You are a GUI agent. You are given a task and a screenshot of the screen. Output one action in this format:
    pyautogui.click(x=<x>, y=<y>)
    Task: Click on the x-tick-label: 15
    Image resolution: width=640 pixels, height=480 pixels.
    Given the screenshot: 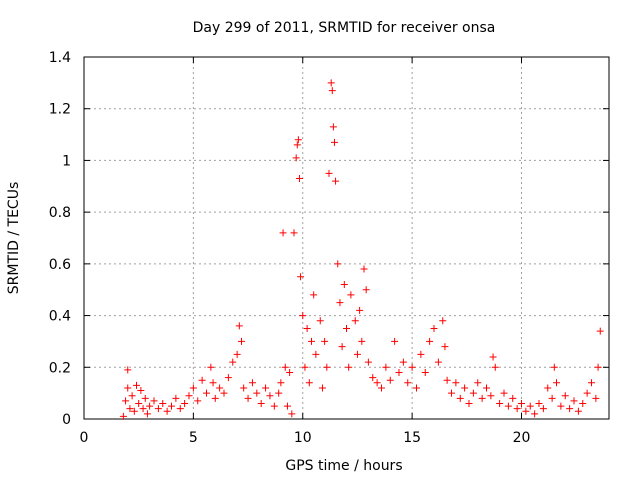 What is the action you would take?
    pyautogui.click(x=412, y=438)
    